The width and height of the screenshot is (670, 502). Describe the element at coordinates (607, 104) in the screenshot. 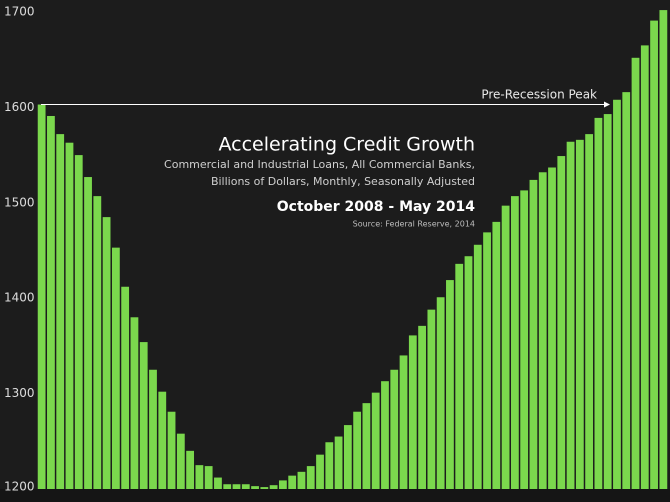

I see `arrow-head` at that location.